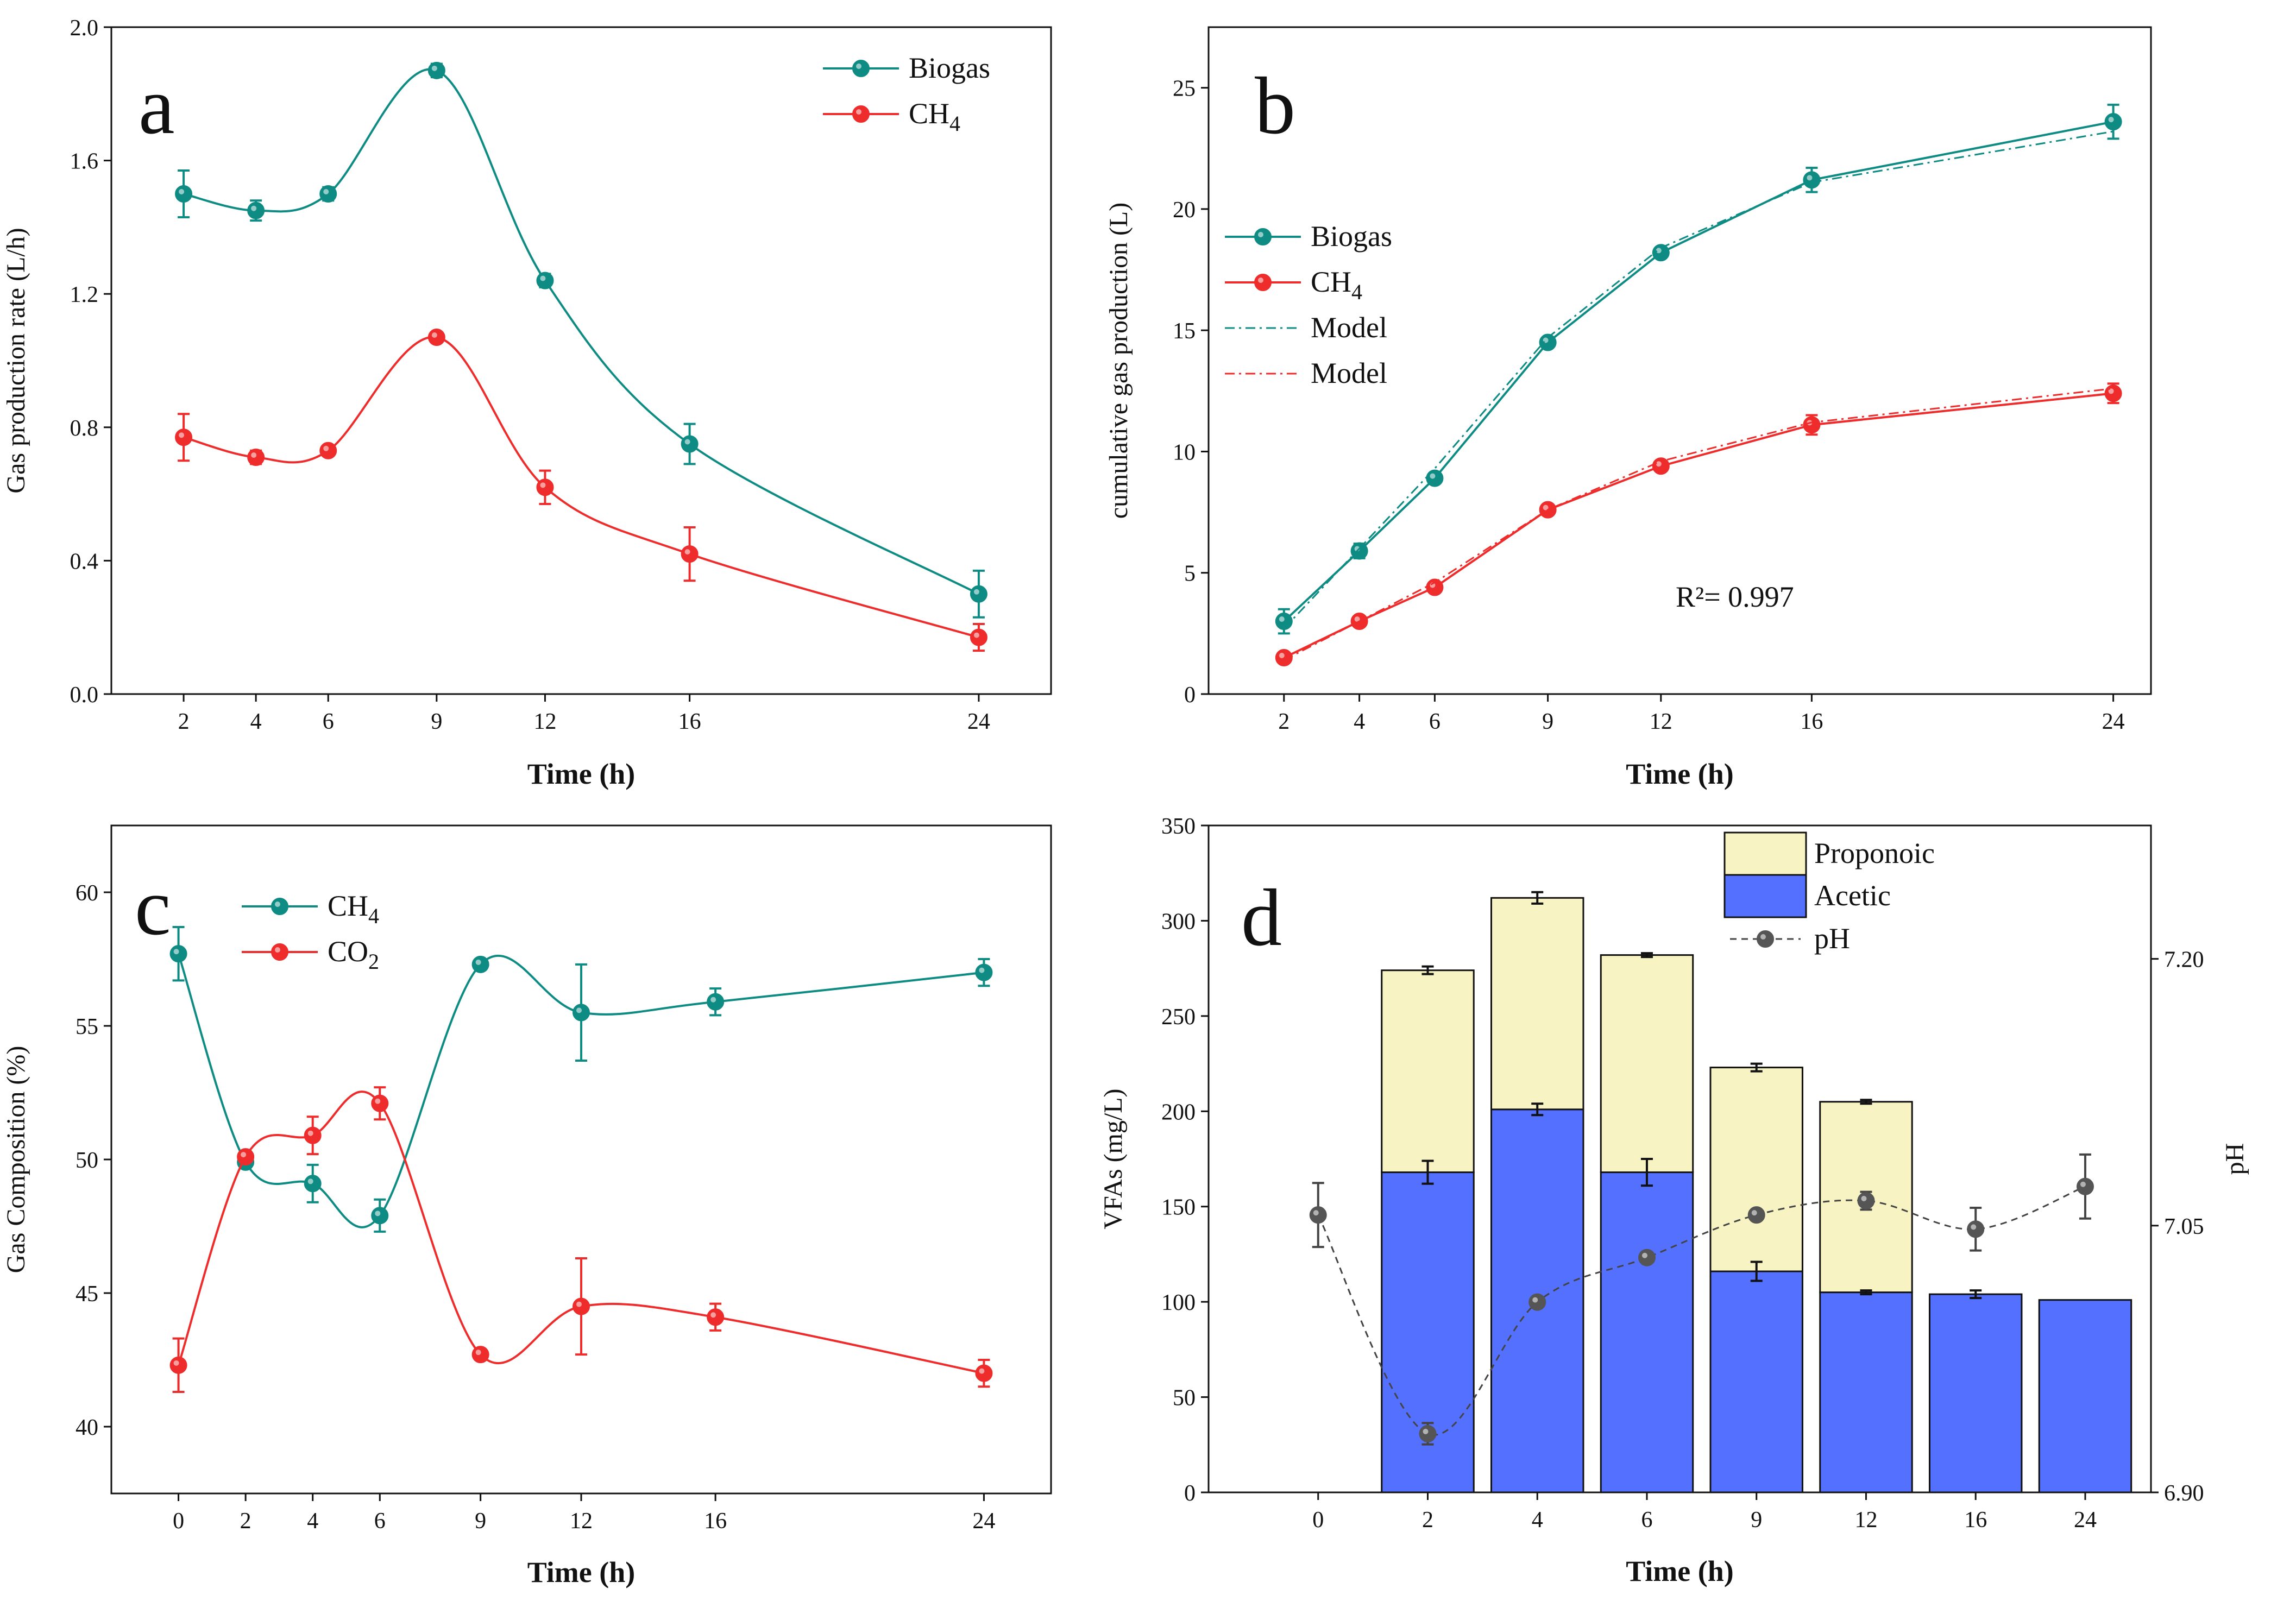 Image resolution: width=2296 pixels, height=1601 pixels. What do you see at coordinates (1318, 1520) in the screenshot?
I see `x-tick-label: 0` at bounding box center [1318, 1520].